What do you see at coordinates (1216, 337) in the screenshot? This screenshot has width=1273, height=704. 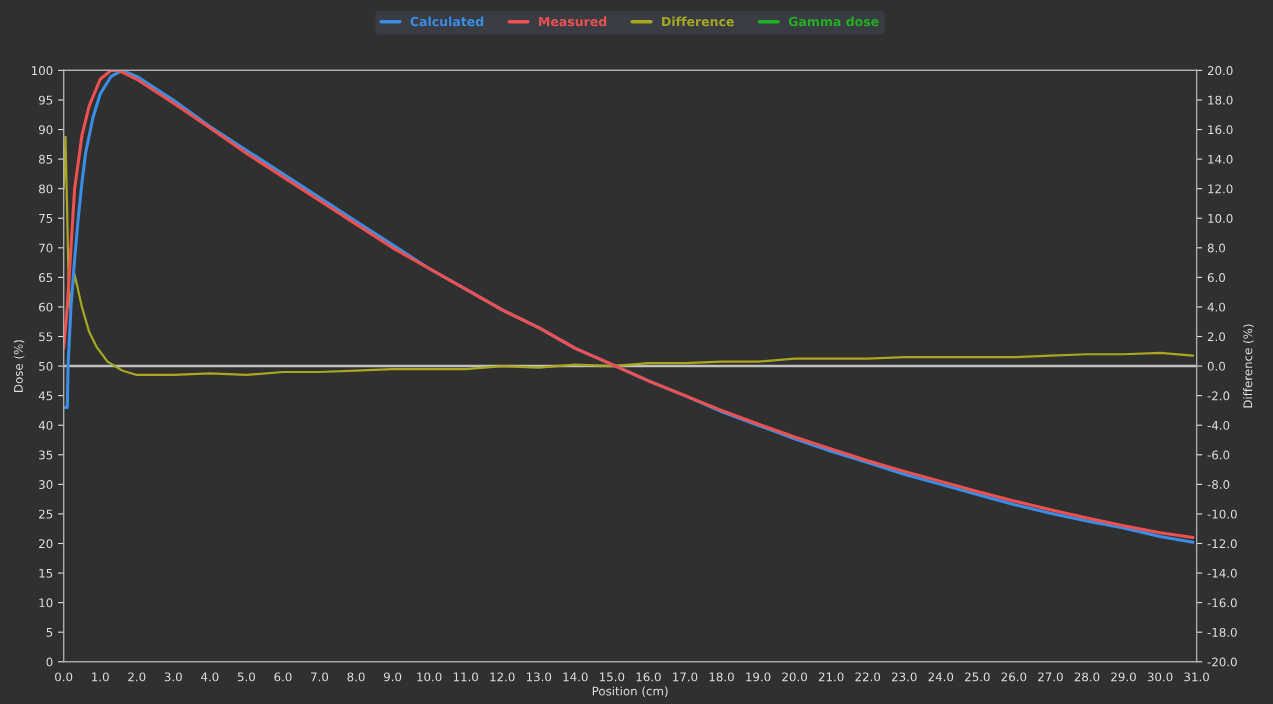 I see `y2-tick-label: 2.0` at bounding box center [1216, 337].